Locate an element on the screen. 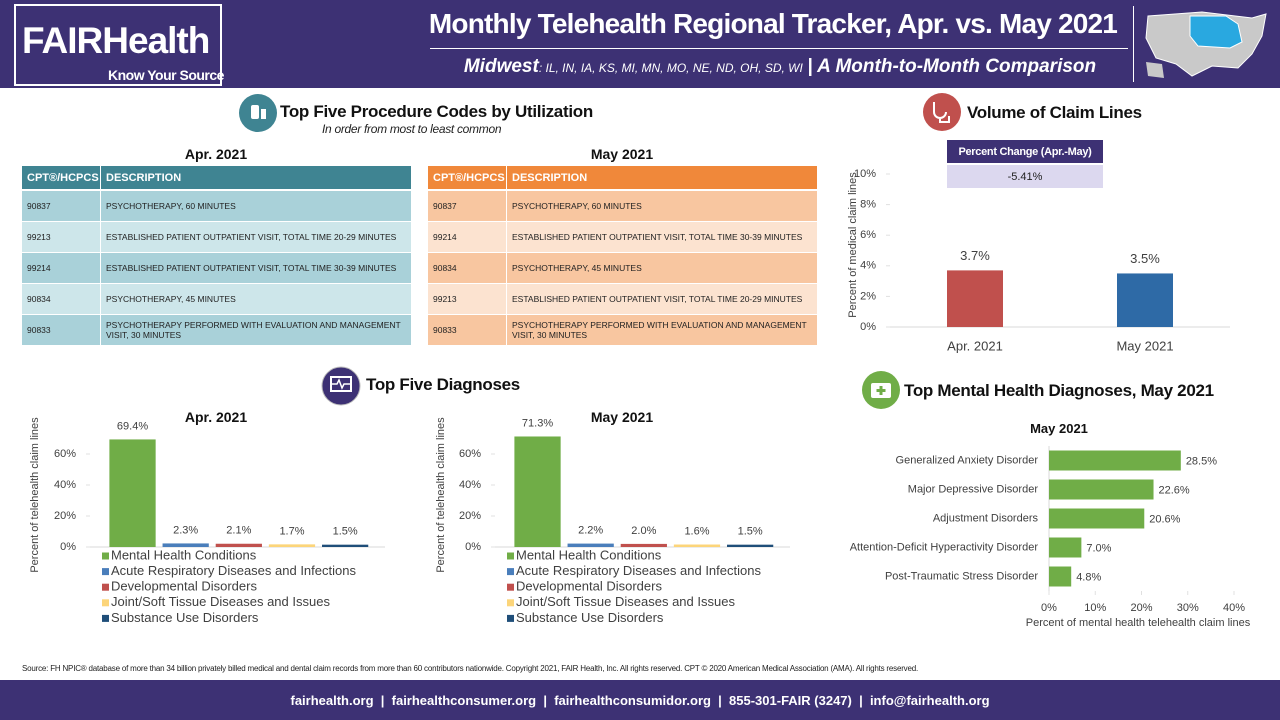 This screenshot has width=1280, height=720. x-tick-label: 20% is located at coordinates (1141, 608).